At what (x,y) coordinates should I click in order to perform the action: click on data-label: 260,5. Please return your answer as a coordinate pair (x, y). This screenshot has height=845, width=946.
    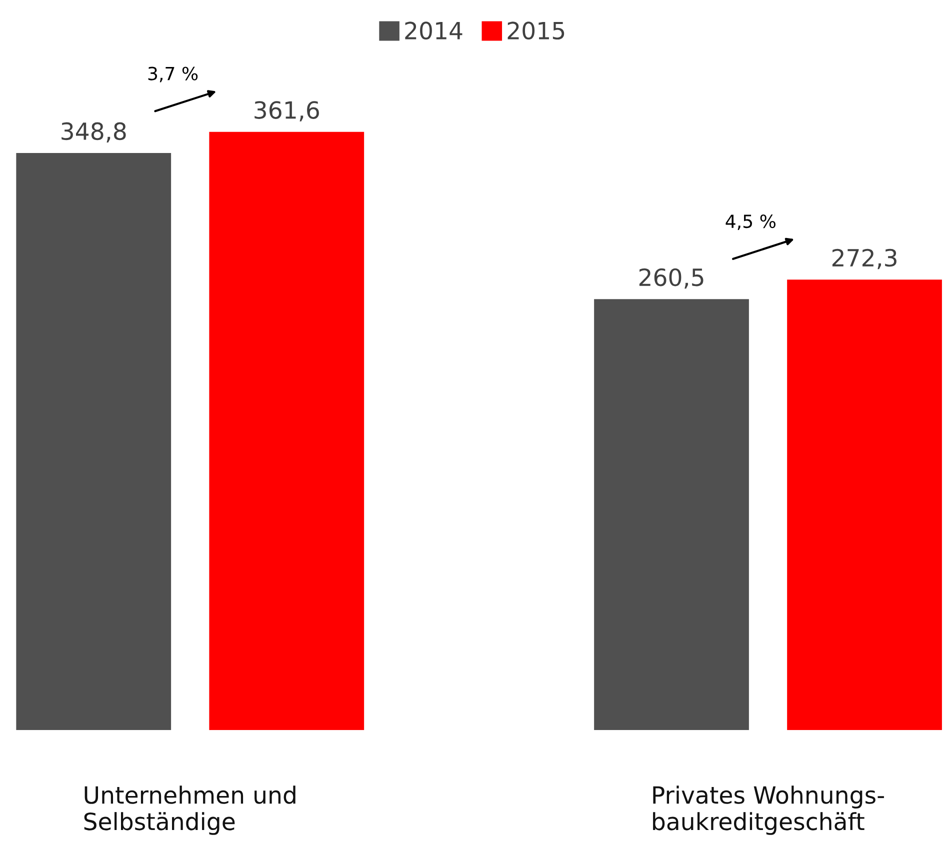
    Looking at the image, I should click on (671, 278).